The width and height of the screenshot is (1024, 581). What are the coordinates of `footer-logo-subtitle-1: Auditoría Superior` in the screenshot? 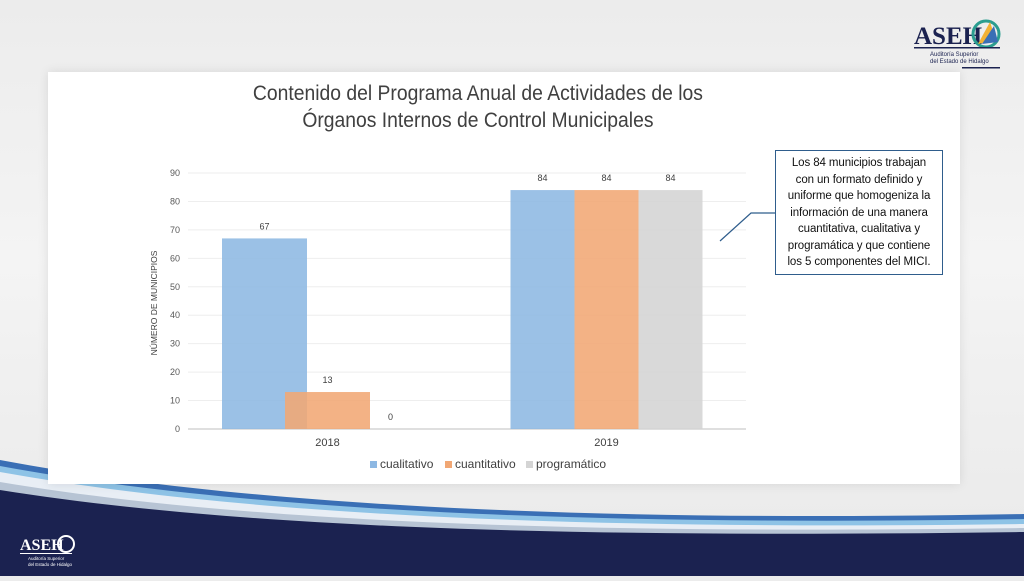 It's located at (46, 558).